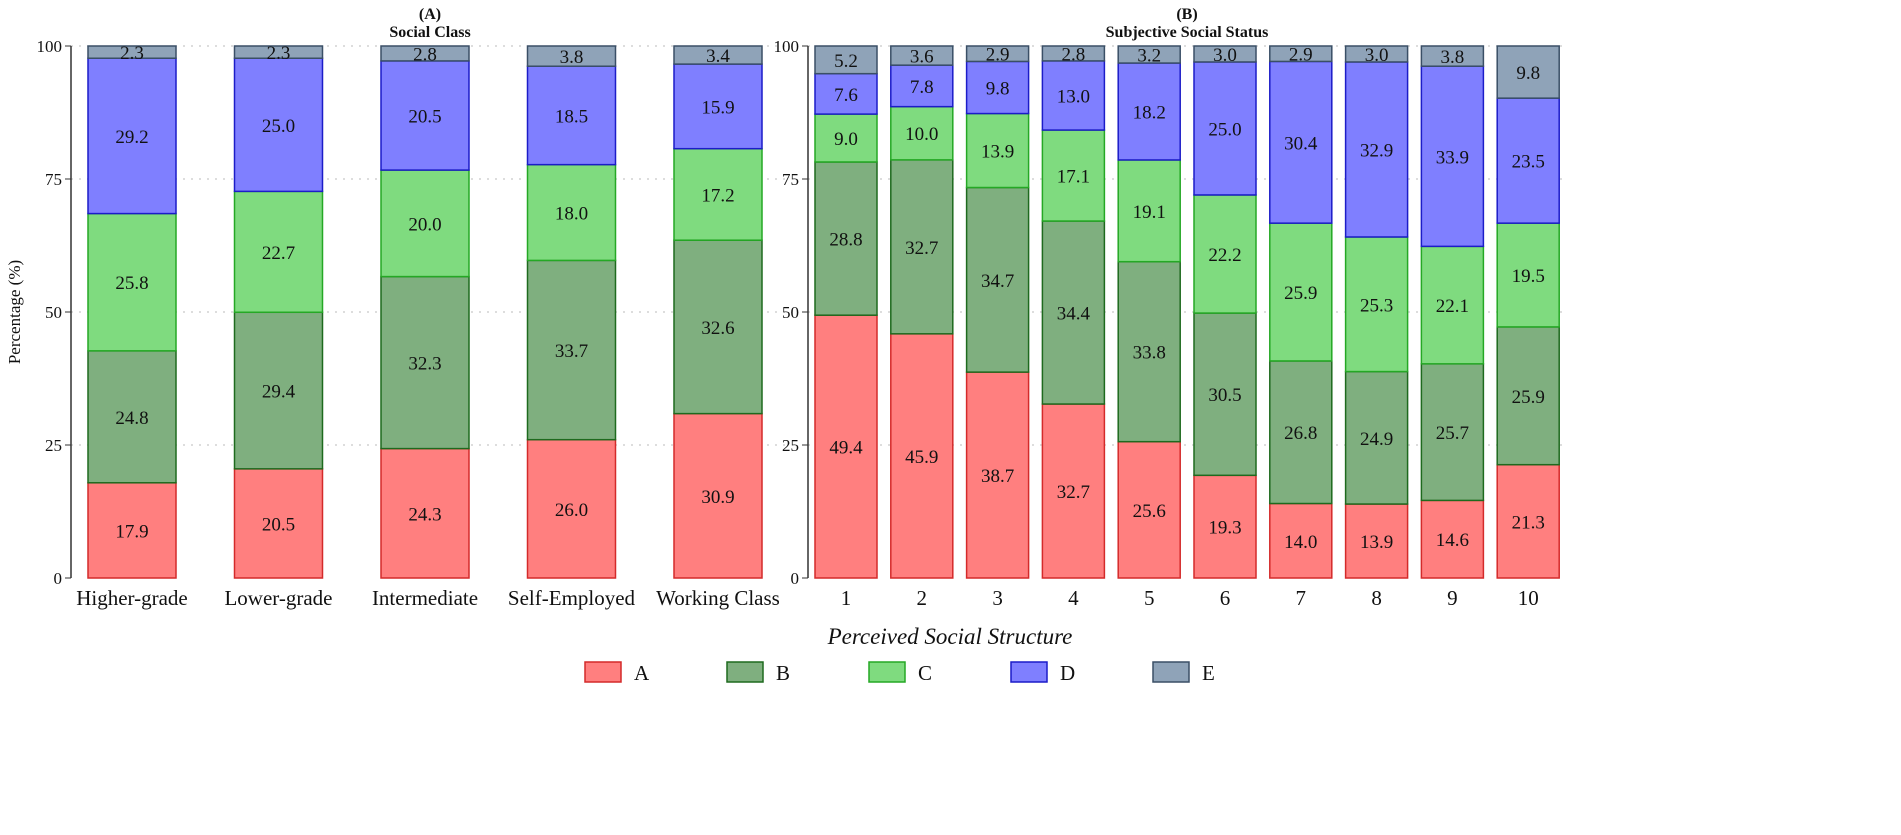 The image size is (1901, 835). Describe the element at coordinates (1528, 276) in the screenshot. I see `data-label: 19.5` at that location.